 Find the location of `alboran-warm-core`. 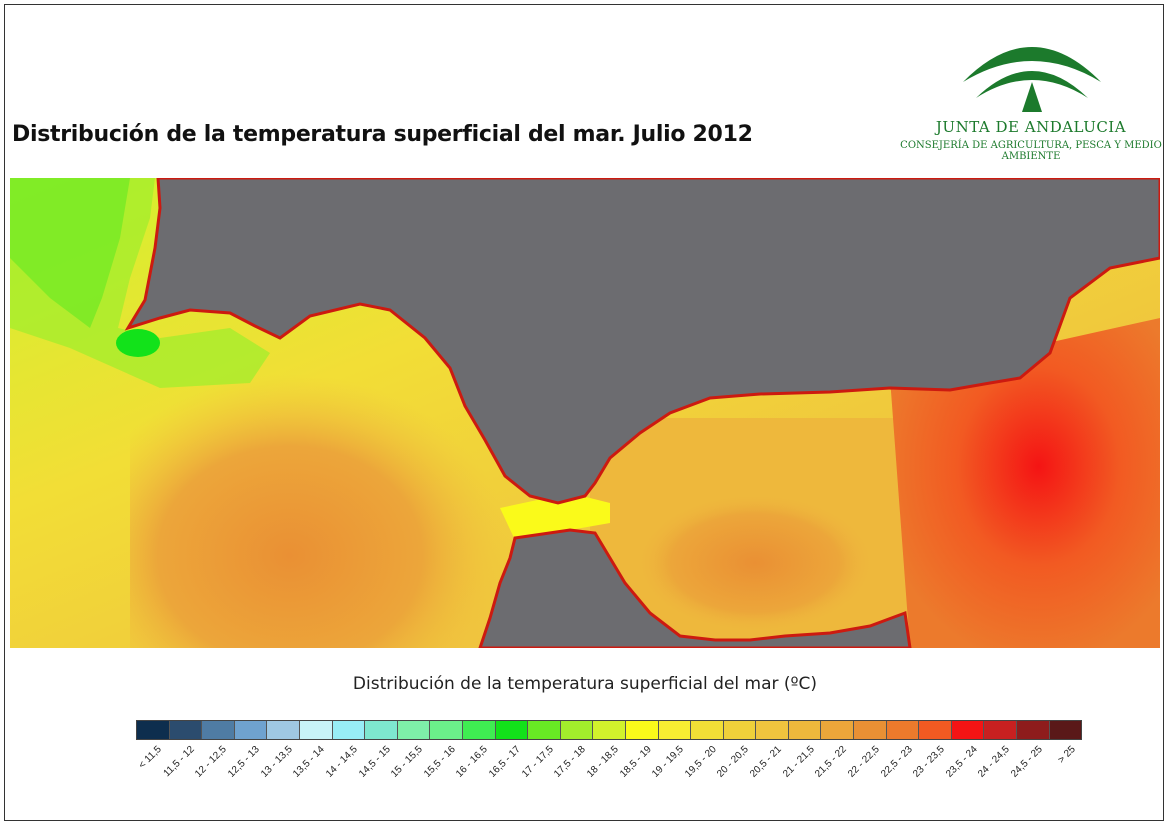

alboran-warm-core is located at coordinates (755, 563).